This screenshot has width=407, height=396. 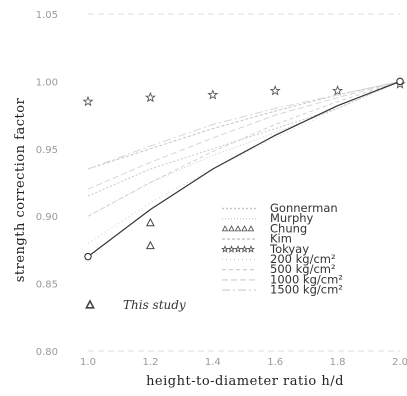 What do you see at coordinates (47, 150) in the screenshot?
I see `y-tick-label: 0.95` at bounding box center [47, 150].